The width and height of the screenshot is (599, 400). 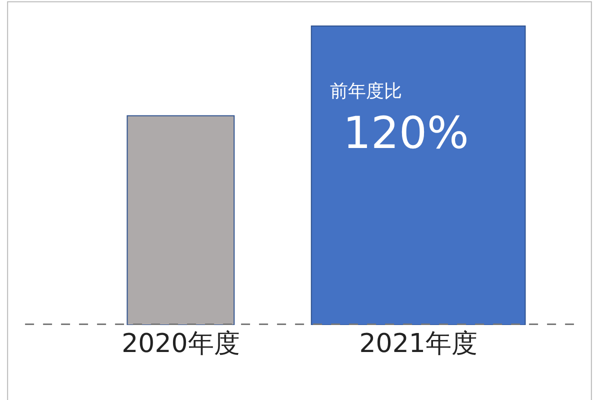 I want to click on x-tick-label: 2020年度, so click(x=181, y=344).